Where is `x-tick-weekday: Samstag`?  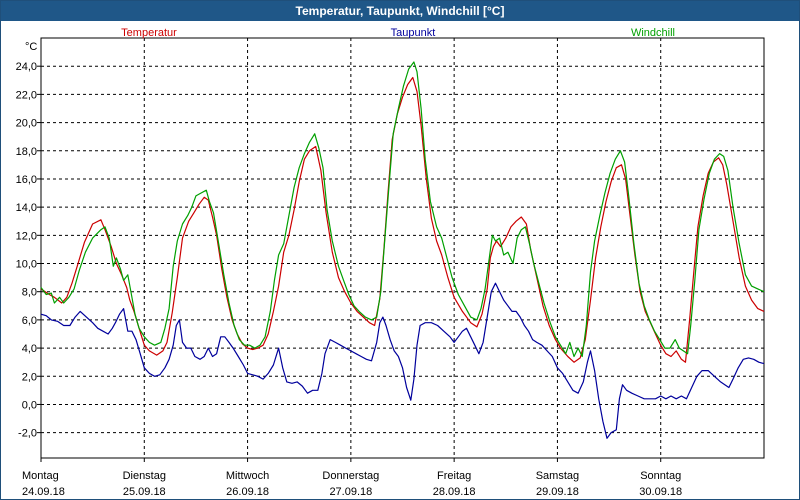 x-tick-weekday: Samstag is located at coordinates (557, 476).